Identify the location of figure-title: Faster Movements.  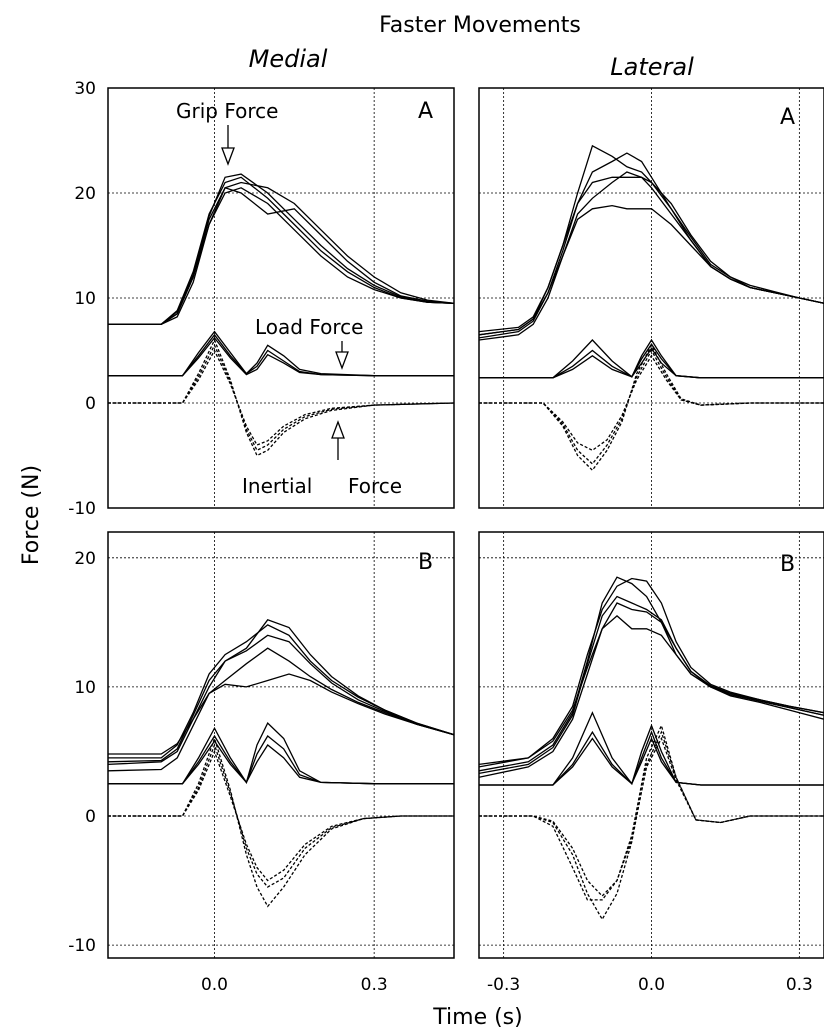
(480, 25).